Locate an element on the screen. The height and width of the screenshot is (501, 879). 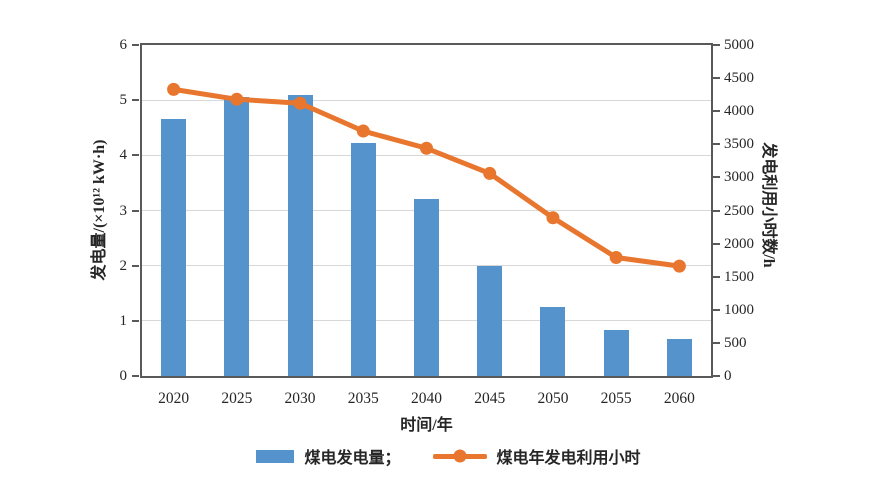
legend-line-marker-icon is located at coordinates (459, 456).